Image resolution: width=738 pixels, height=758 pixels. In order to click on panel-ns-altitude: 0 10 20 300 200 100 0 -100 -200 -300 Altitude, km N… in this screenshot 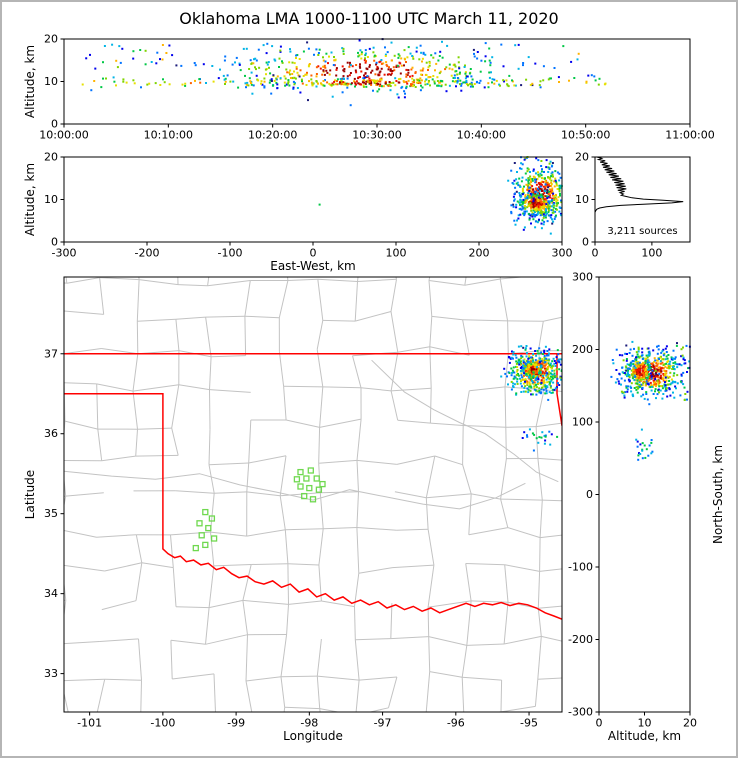, I will do `click(646, 507)`.